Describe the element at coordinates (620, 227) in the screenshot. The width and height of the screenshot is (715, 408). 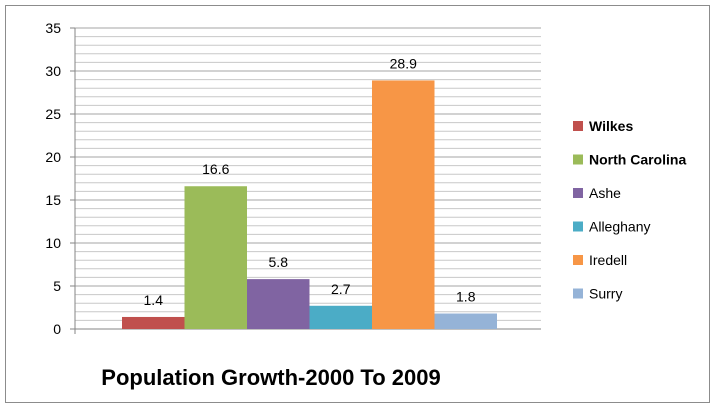
I see `legend-label: Alleghany` at that location.